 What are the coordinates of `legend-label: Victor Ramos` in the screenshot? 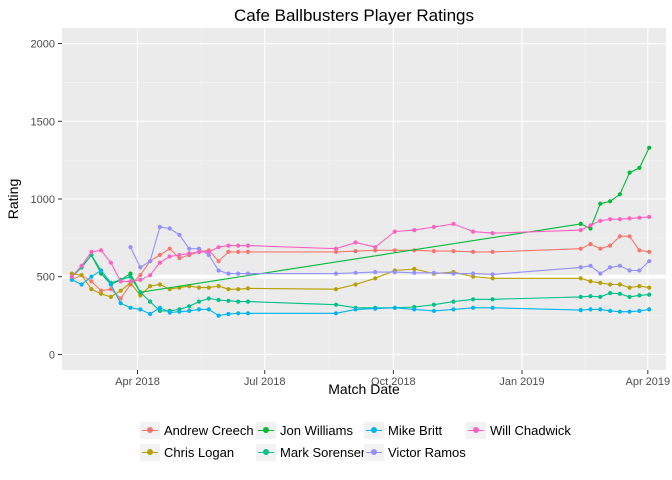 It's located at (427, 452).